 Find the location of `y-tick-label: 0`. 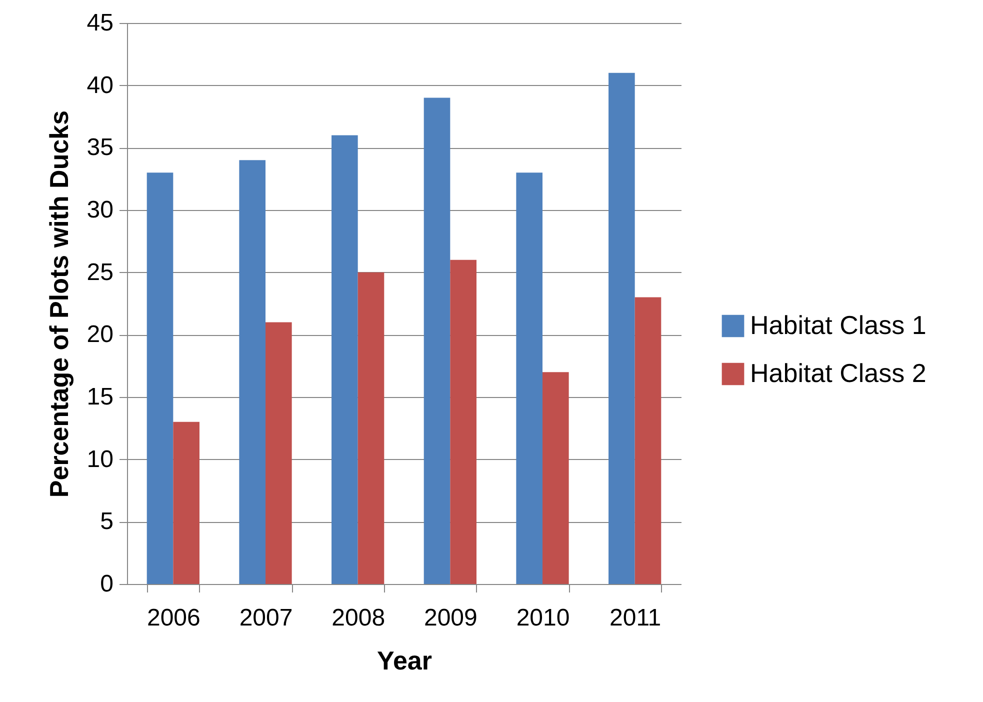

y-tick-label: 0 is located at coordinates (107, 584).